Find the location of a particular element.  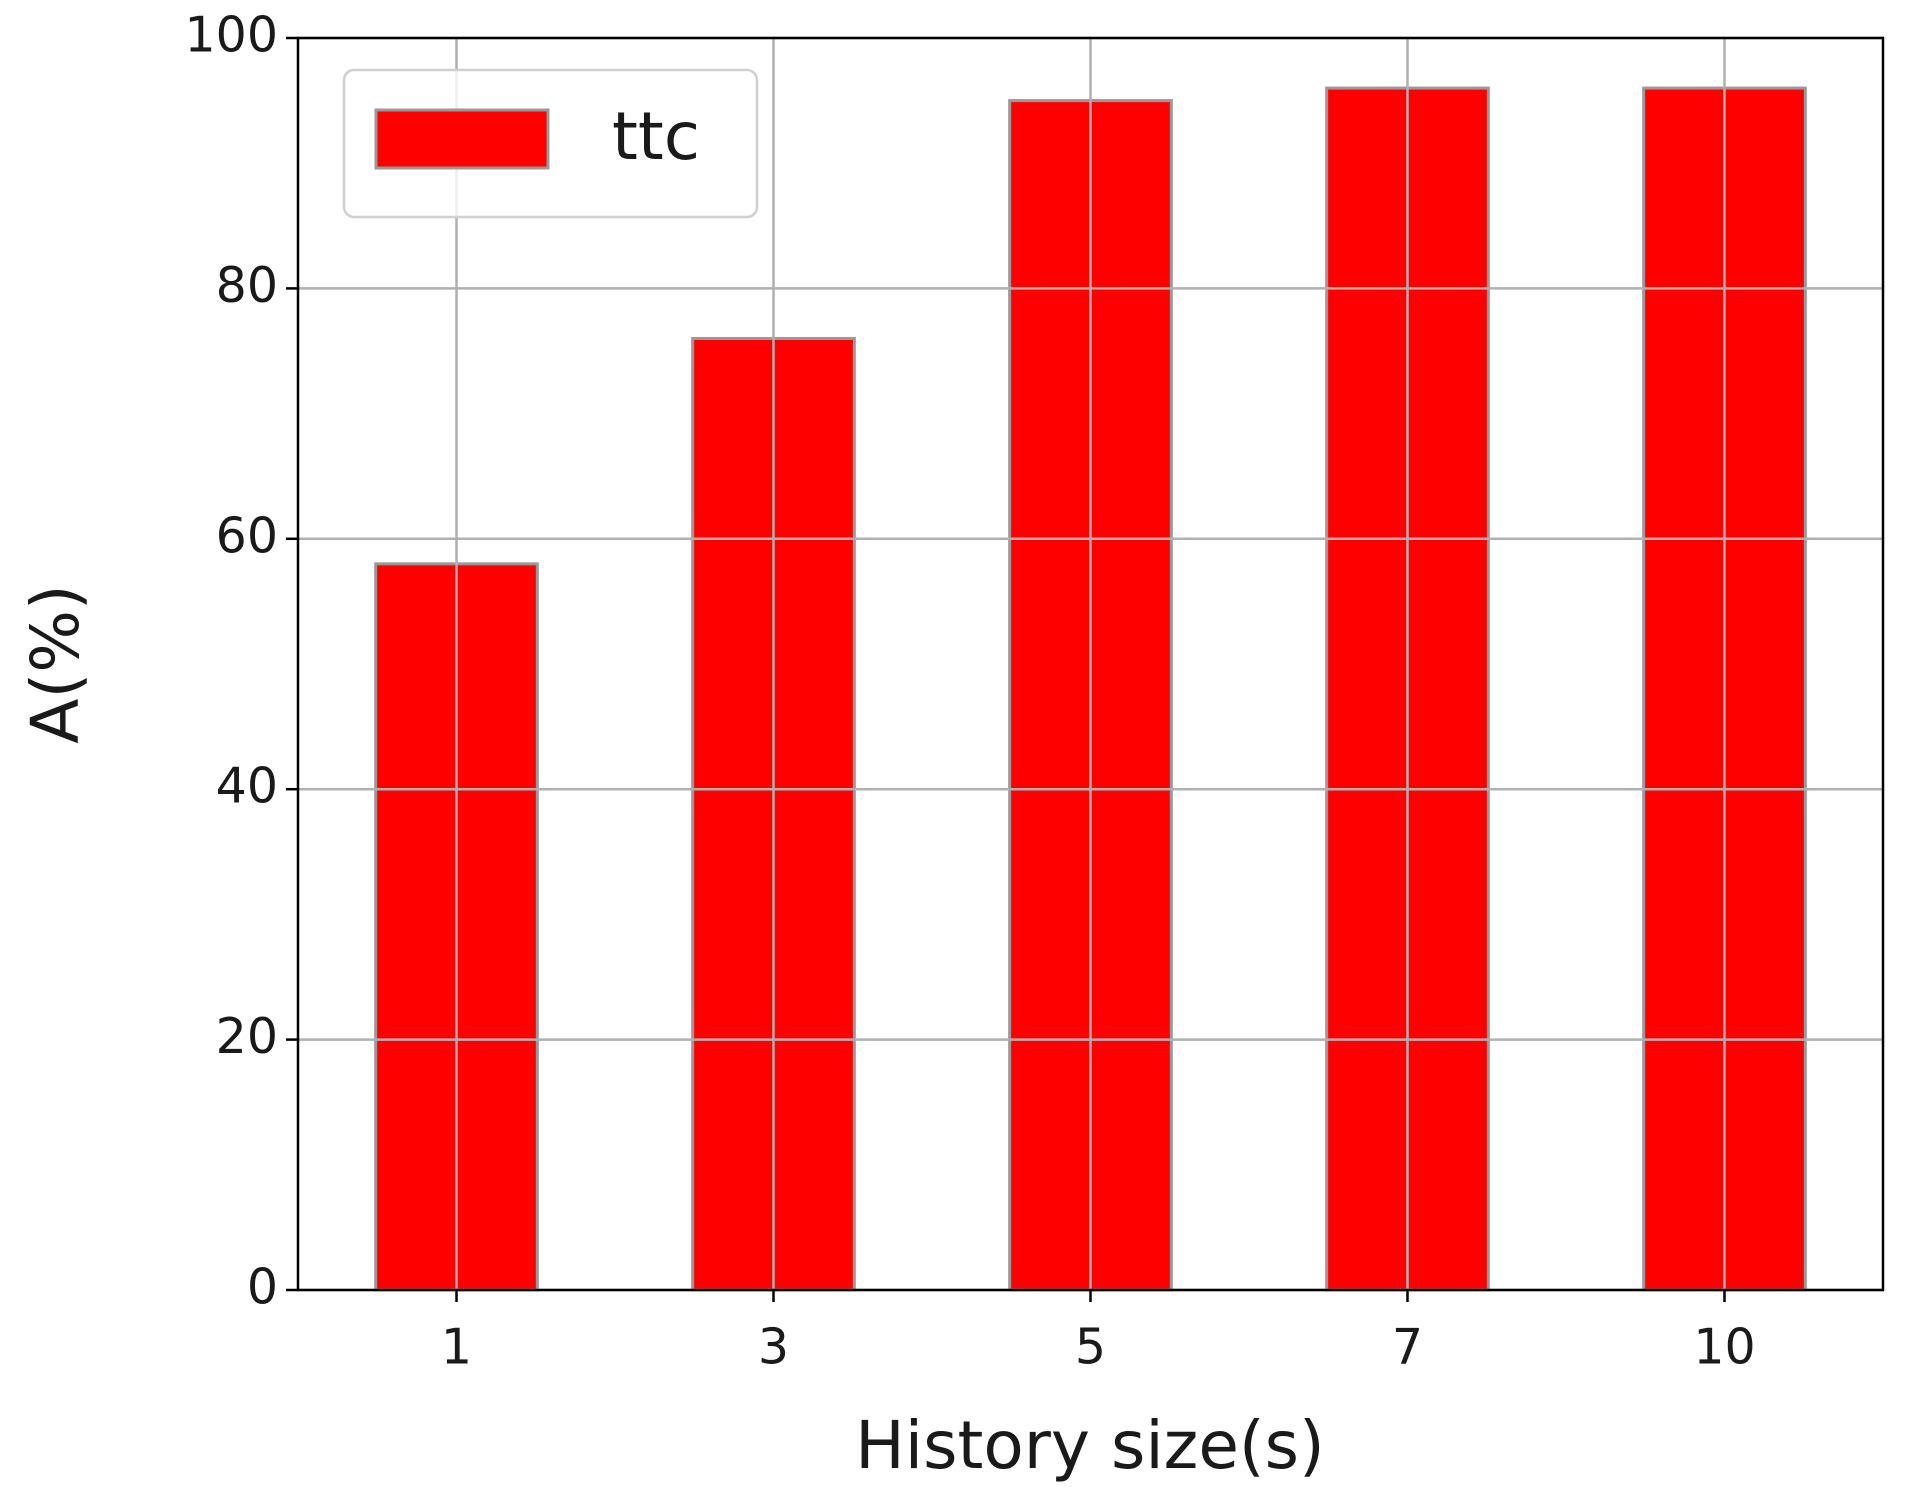

x-axis-label: History size(s) is located at coordinates (1090, 1445).